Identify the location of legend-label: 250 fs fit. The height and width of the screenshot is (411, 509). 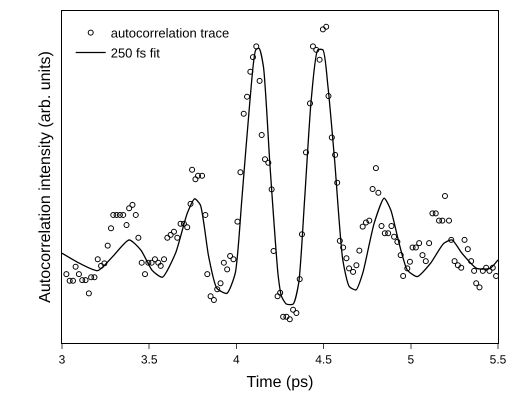
(135, 53).